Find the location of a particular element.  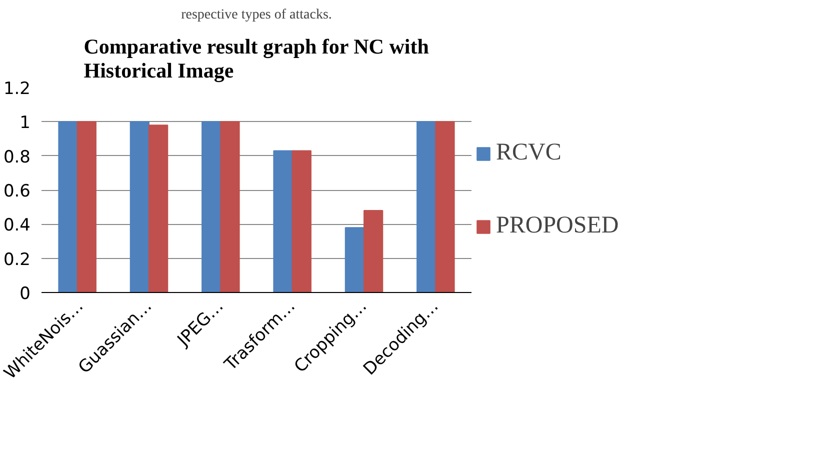

y-tick-label: 0.6 is located at coordinates (17, 192).